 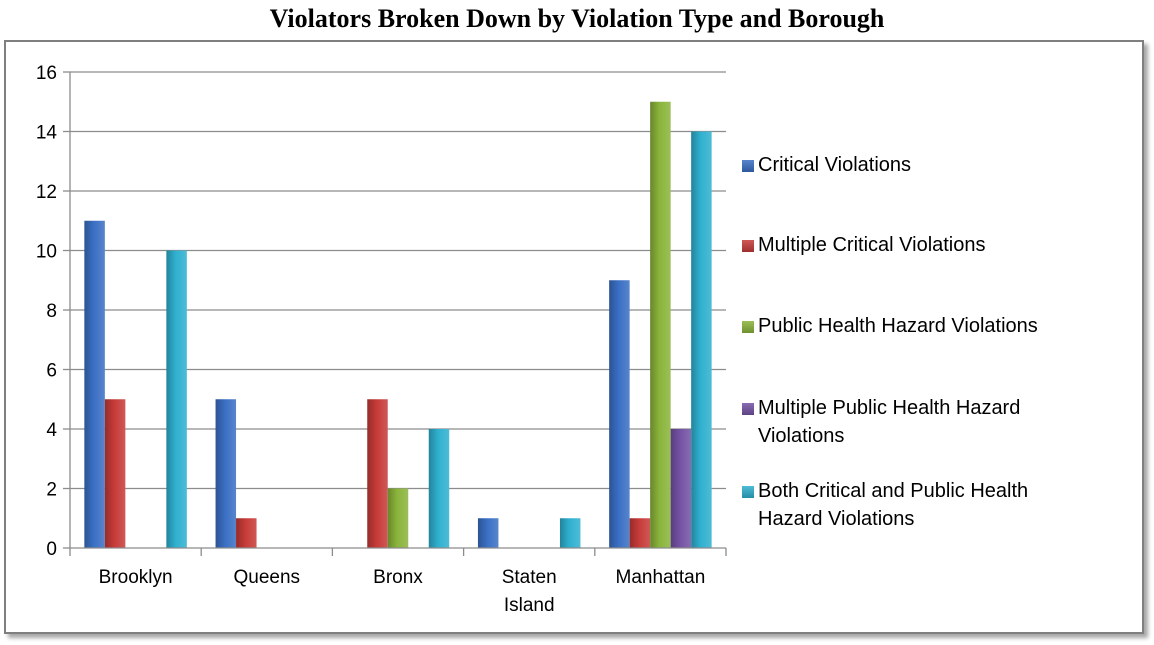 I want to click on x-tick-label: Queens, so click(x=267, y=577).